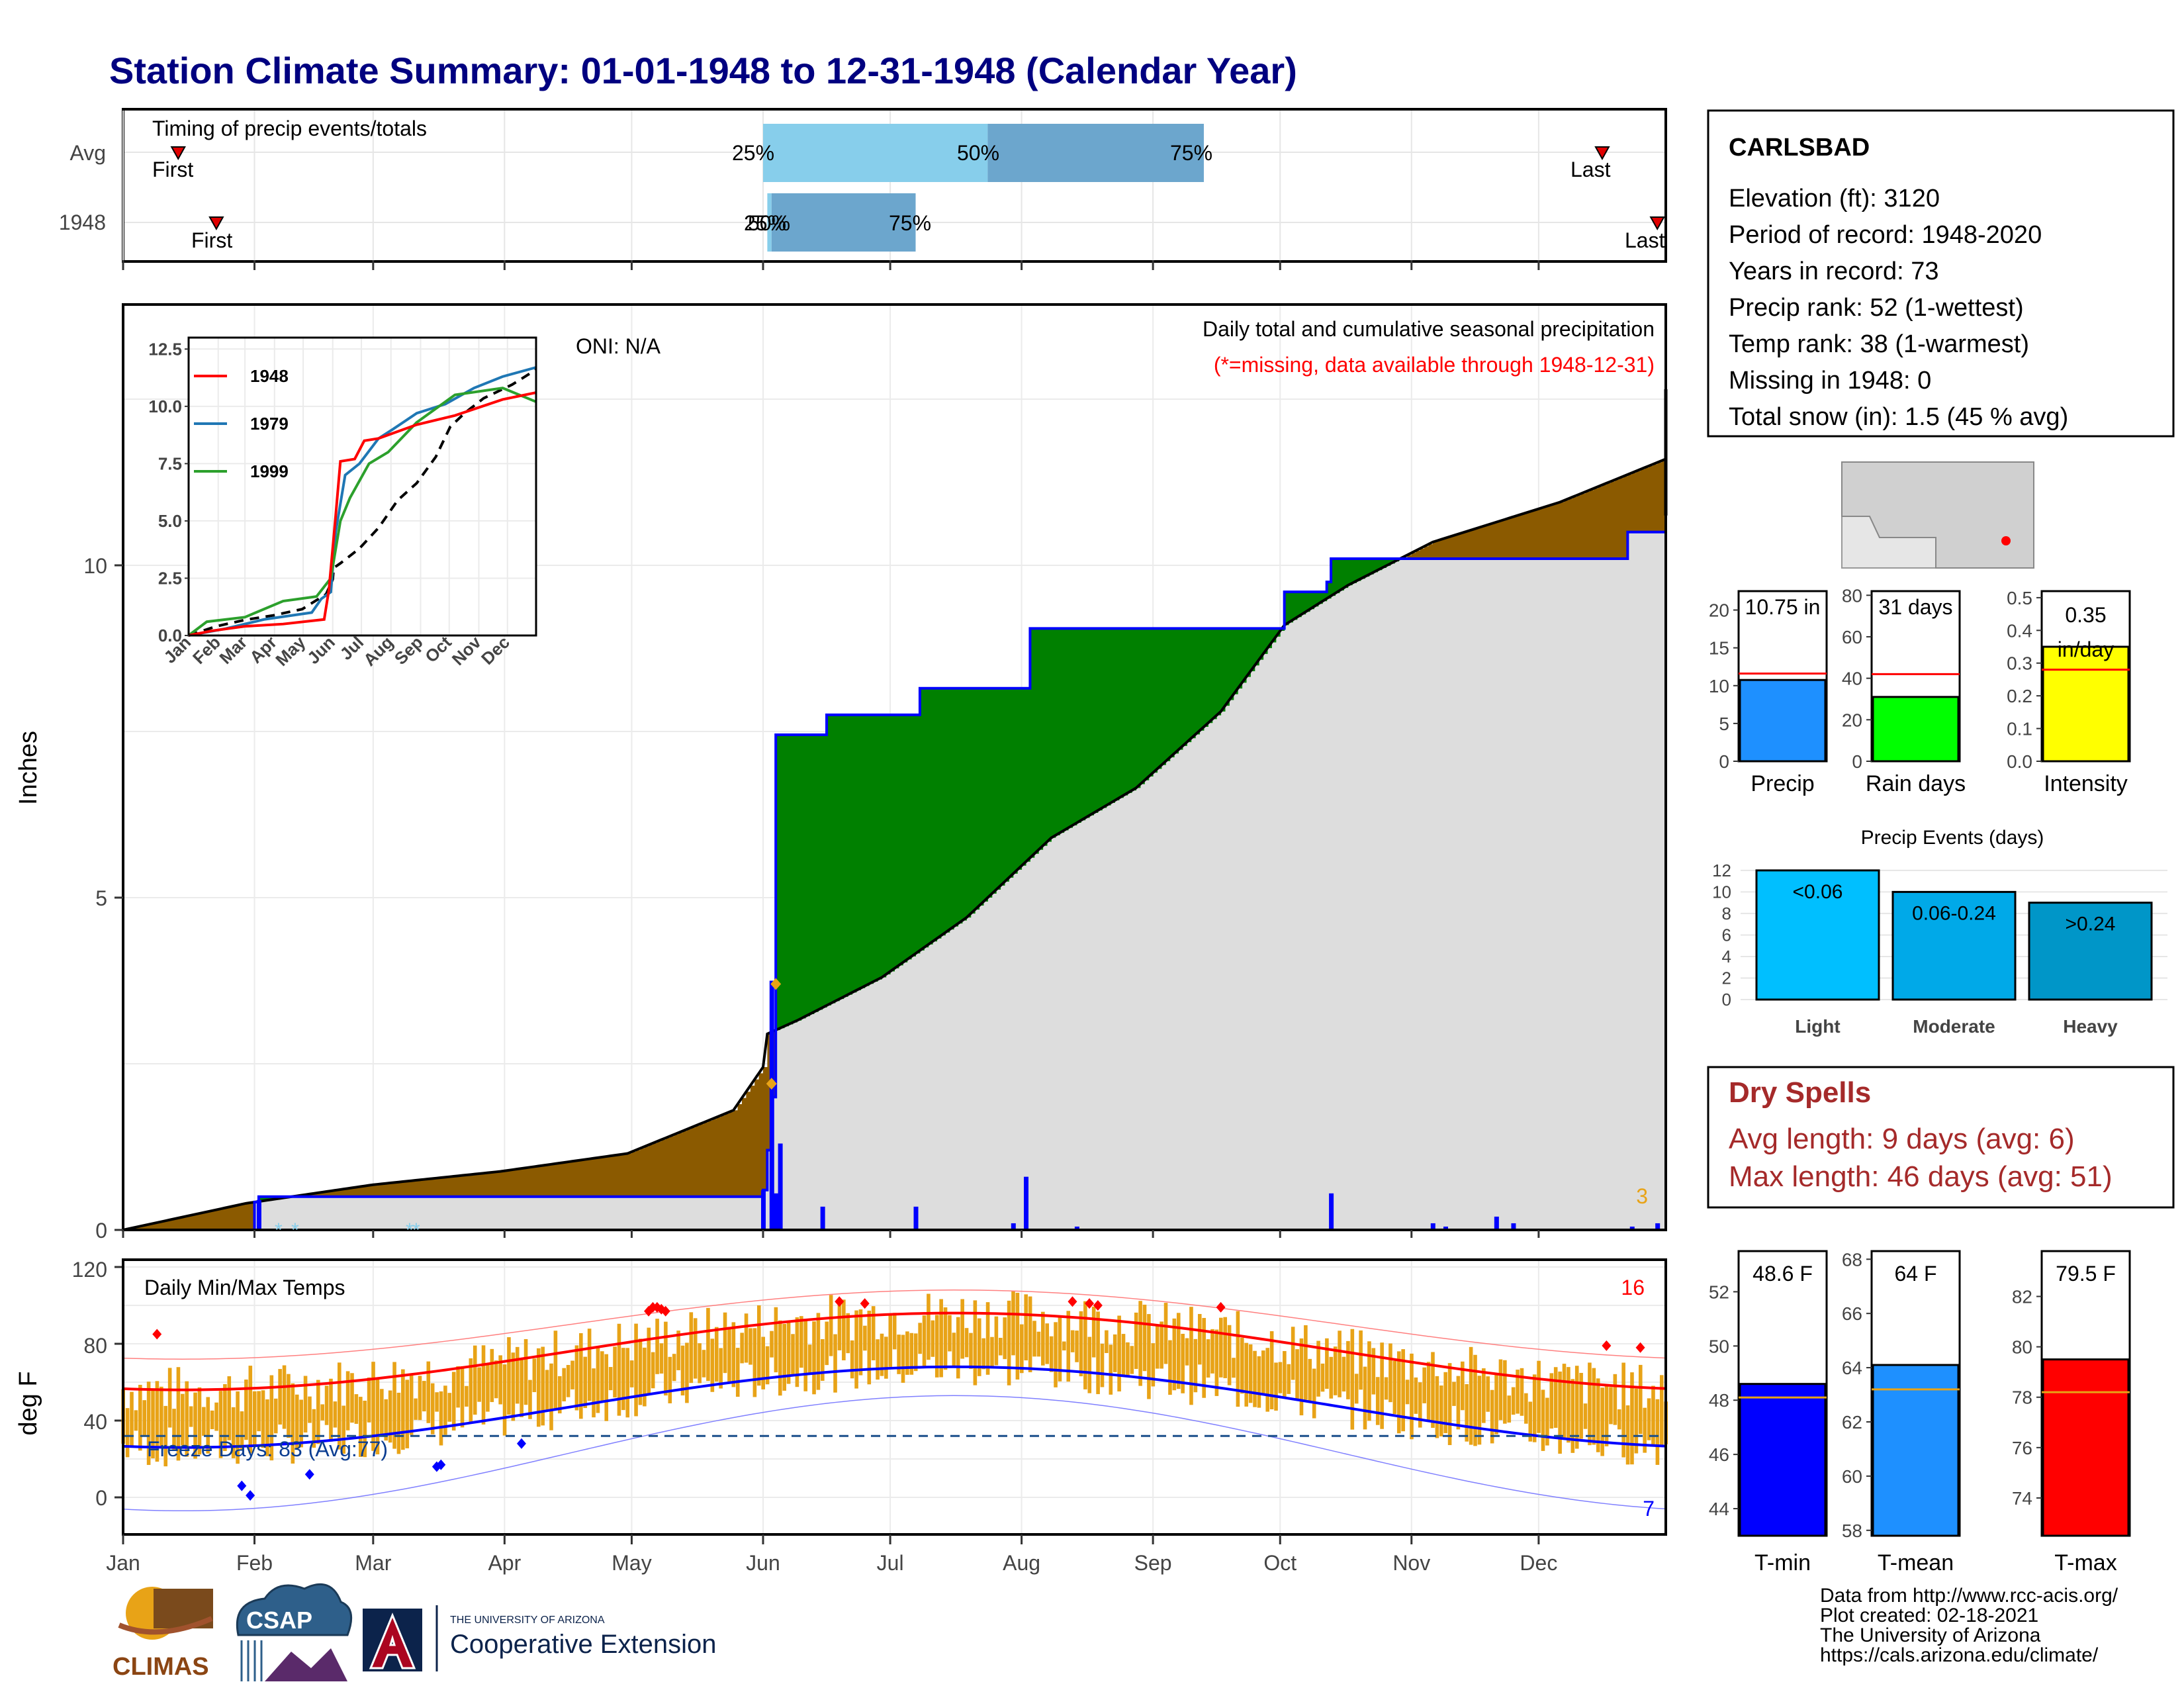 This screenshot has height=1688, width=2184. Describe the element at coordinates (294, 1609) in the screenshot. I see `csap-cloud-icon` at that location.